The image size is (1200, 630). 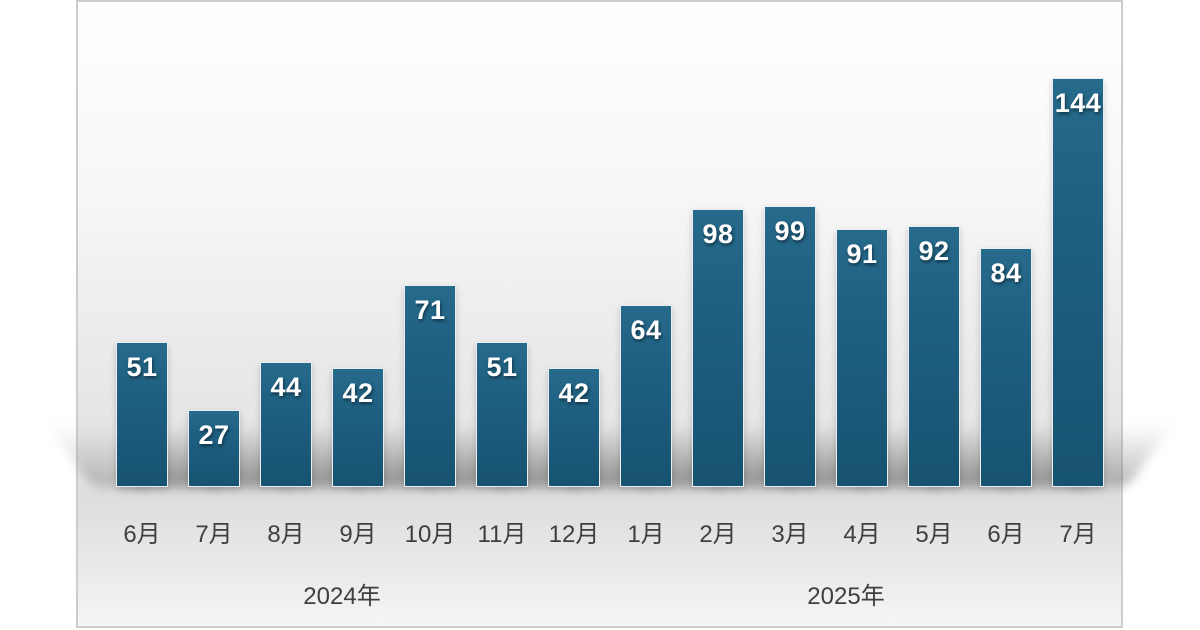 I want to click on bar-cell: 91, so click(x=862, y=244).